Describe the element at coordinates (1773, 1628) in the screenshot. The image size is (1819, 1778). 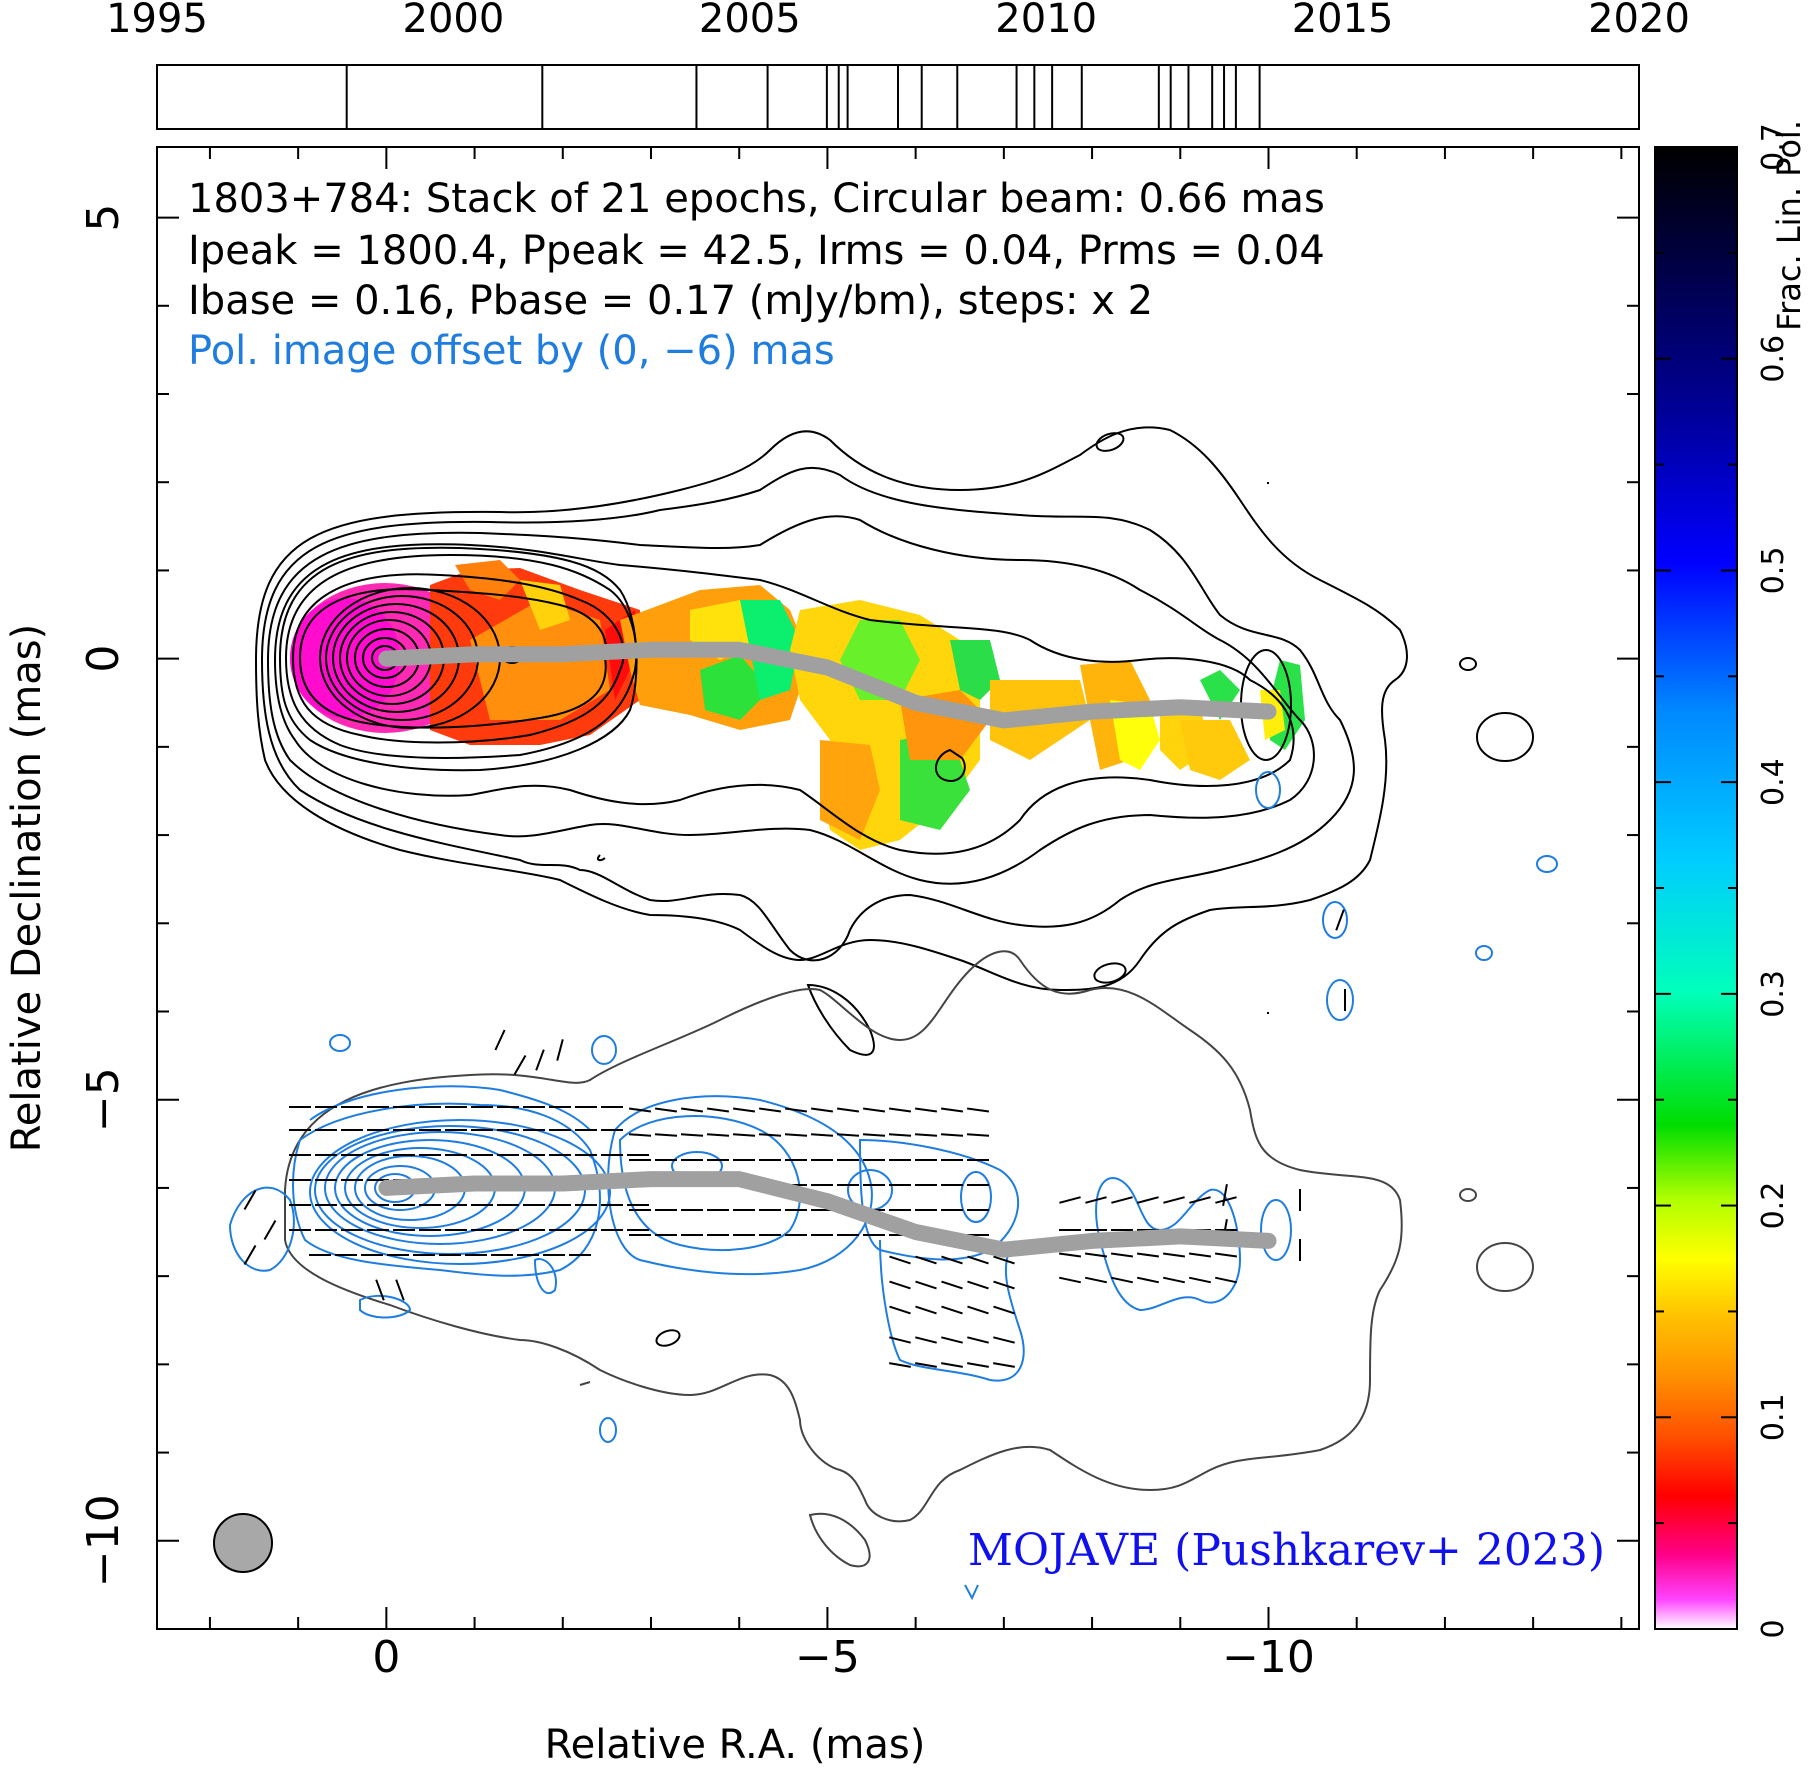
I see `cb-tick-label: 0` at that location.